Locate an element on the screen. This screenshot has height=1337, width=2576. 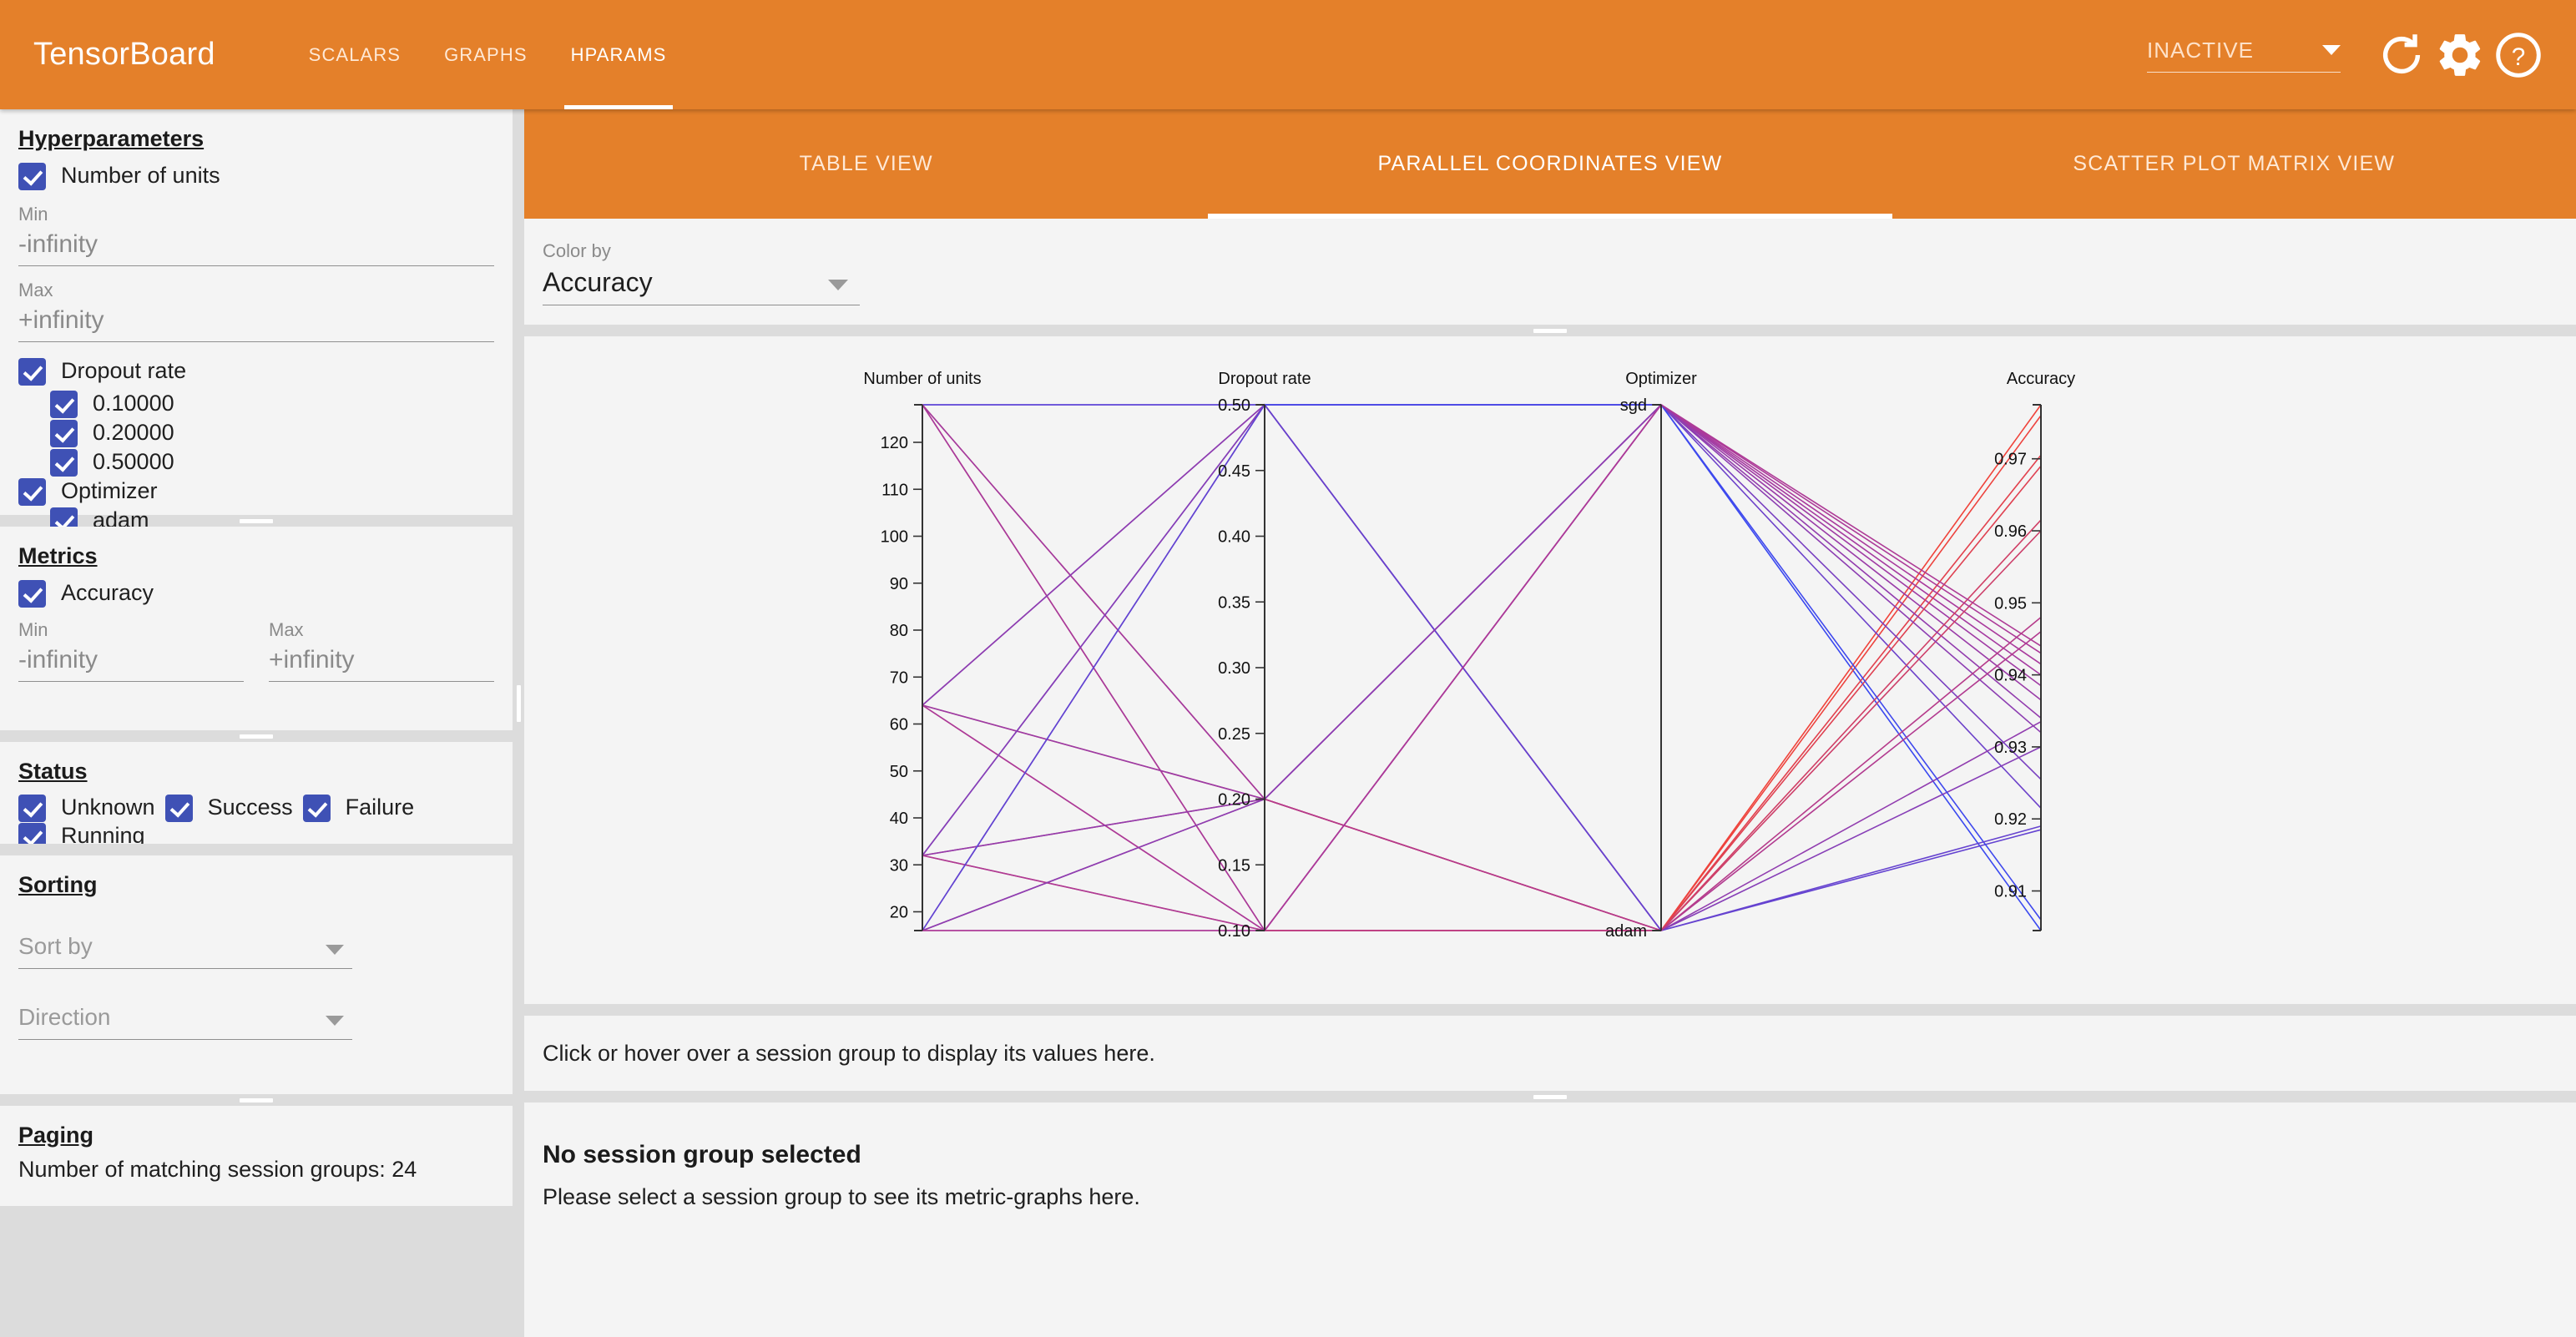
svg-text: 110 is located at coordinates (894, 490).